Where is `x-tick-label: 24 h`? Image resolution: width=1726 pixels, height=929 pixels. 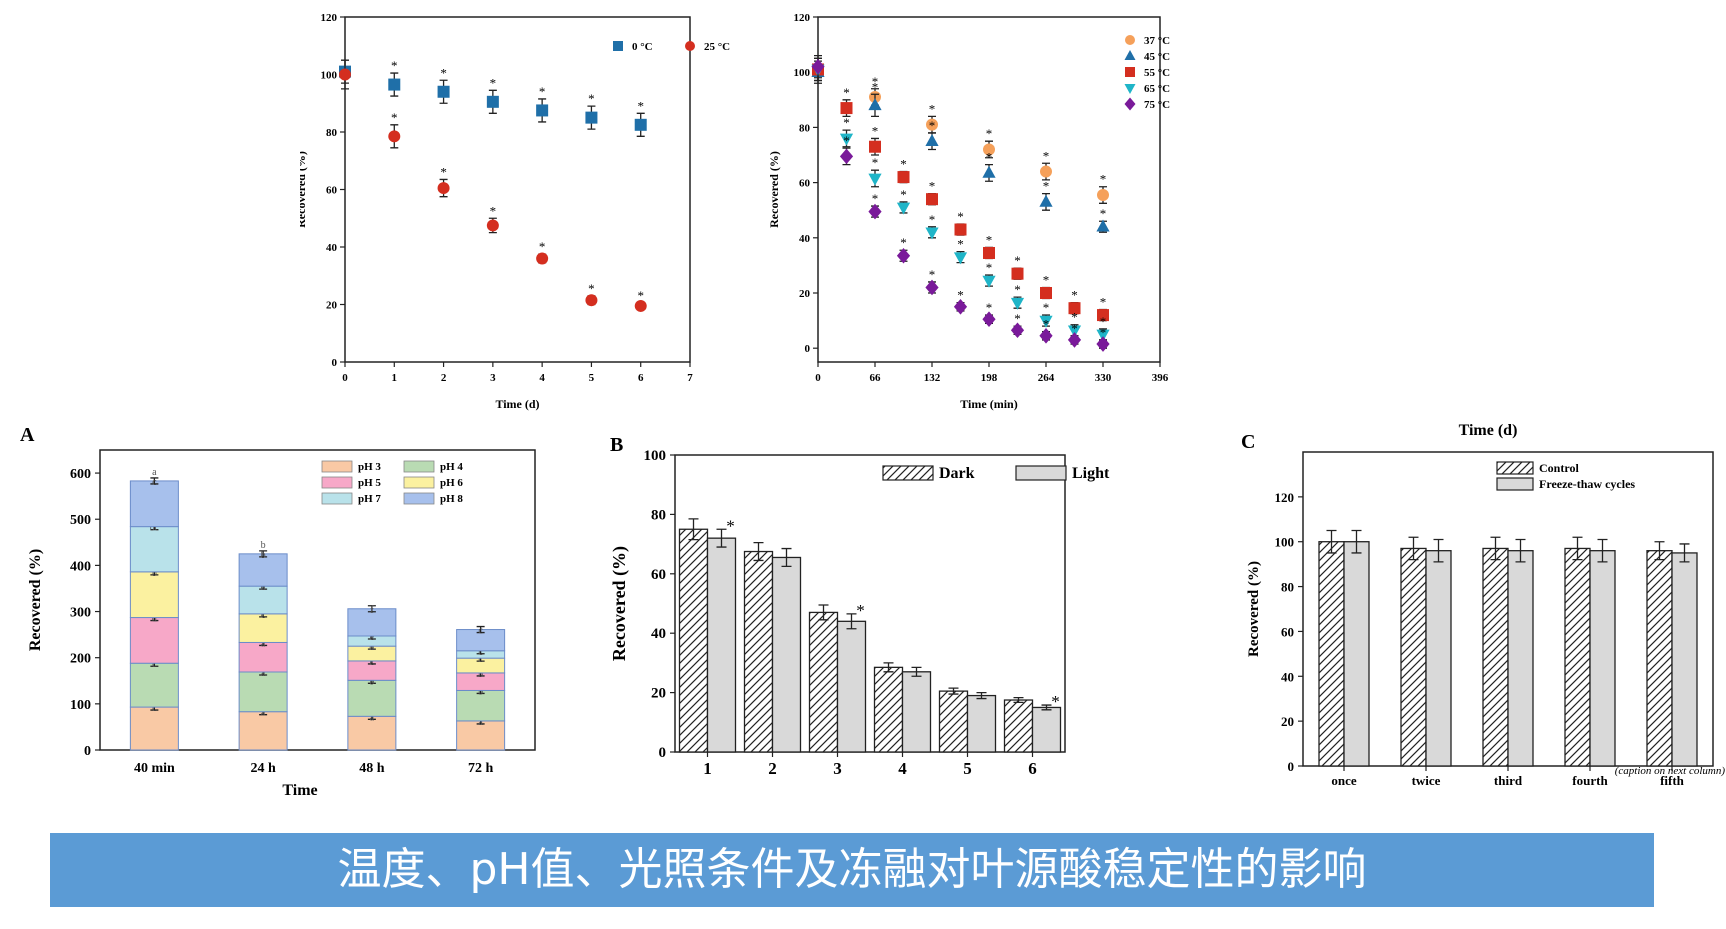 x-tick-label: 24 h is located at coordinates (263, 768).